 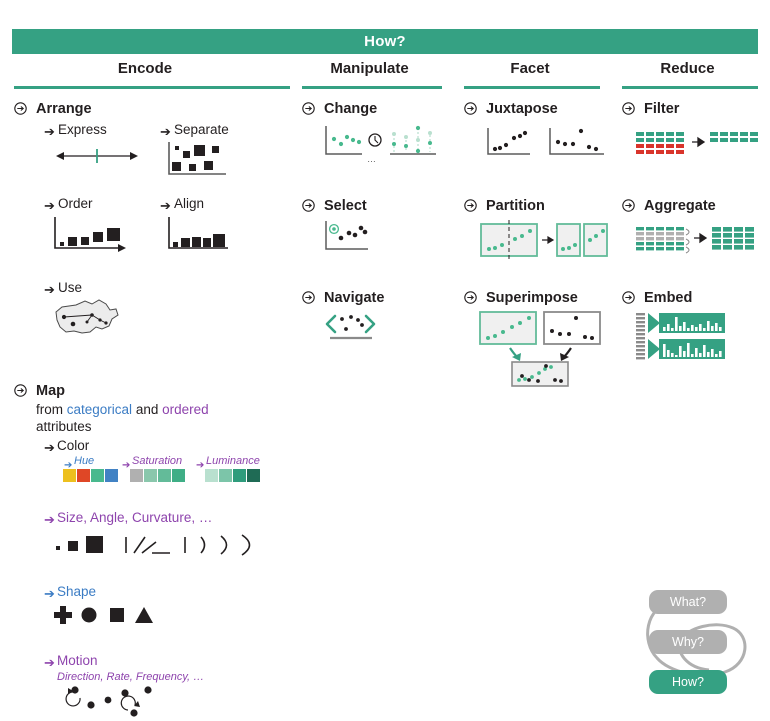 I want to click on nav-pill-why: Why?, so click(x=688, y=642).